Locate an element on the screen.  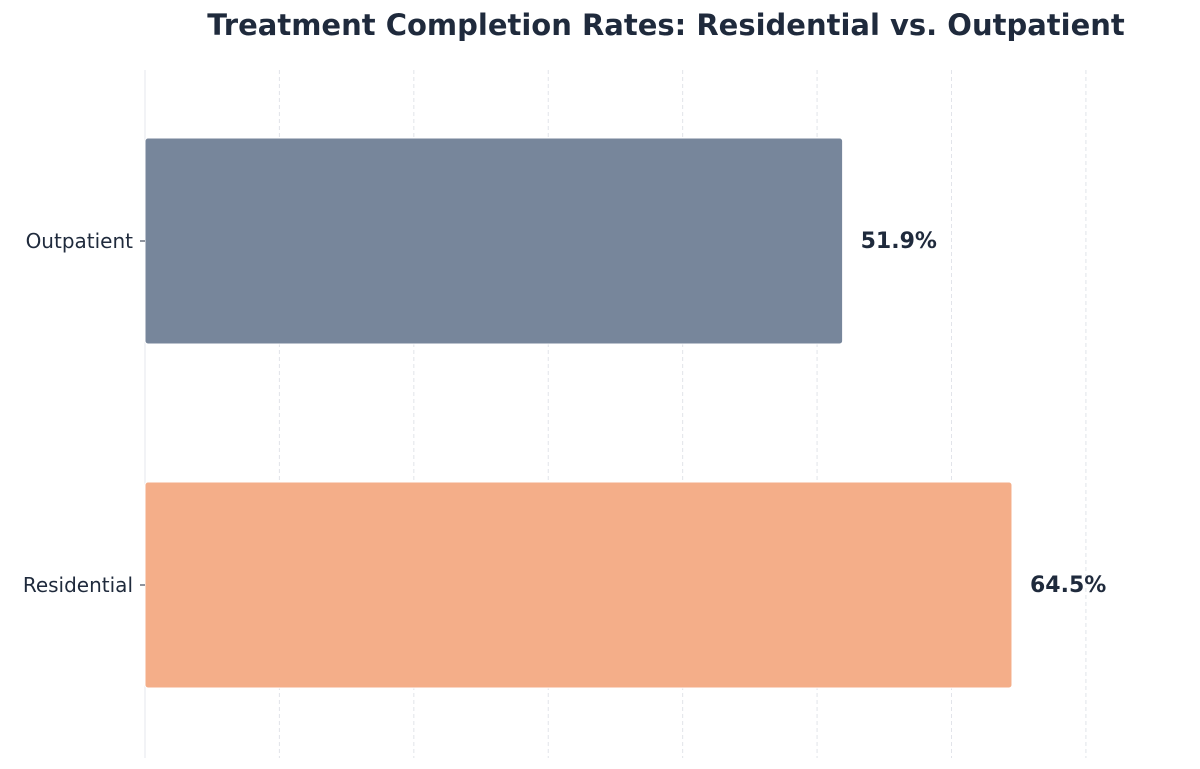
value-label: 64.5% is located at coordinates (1068, 585).